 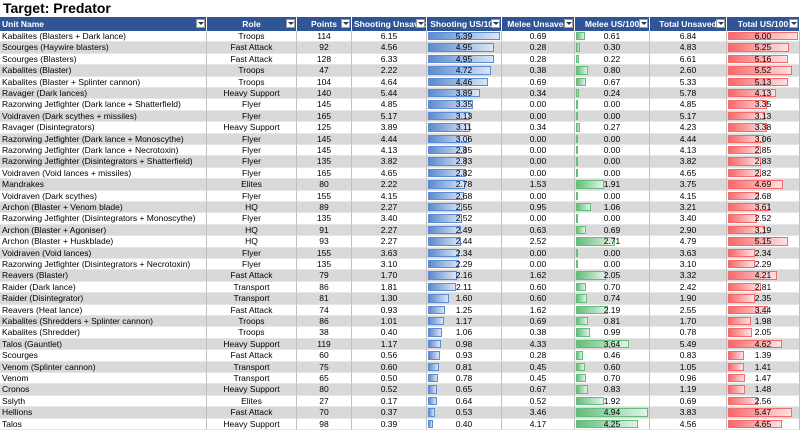 I want to click on cell-text: 4.64, so click(x=389, y=81).